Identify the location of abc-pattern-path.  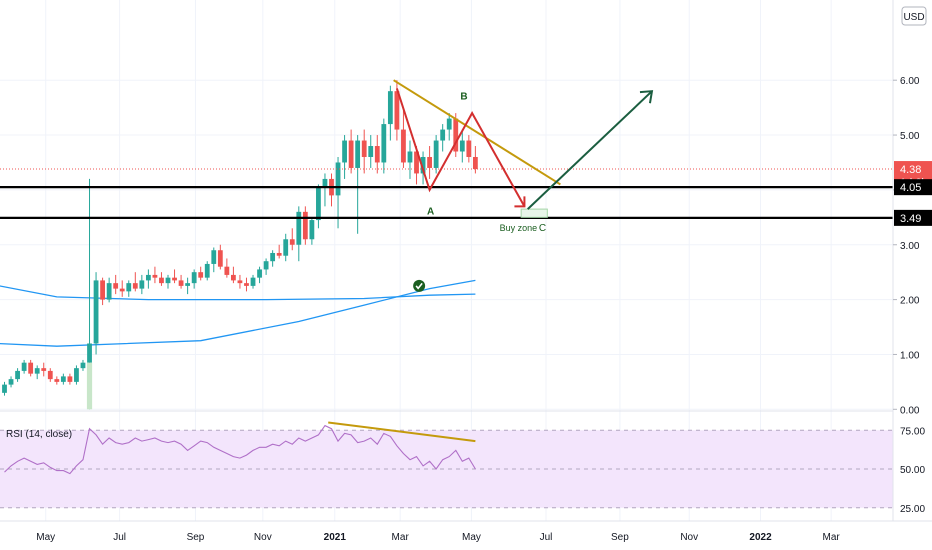
(460, 147).